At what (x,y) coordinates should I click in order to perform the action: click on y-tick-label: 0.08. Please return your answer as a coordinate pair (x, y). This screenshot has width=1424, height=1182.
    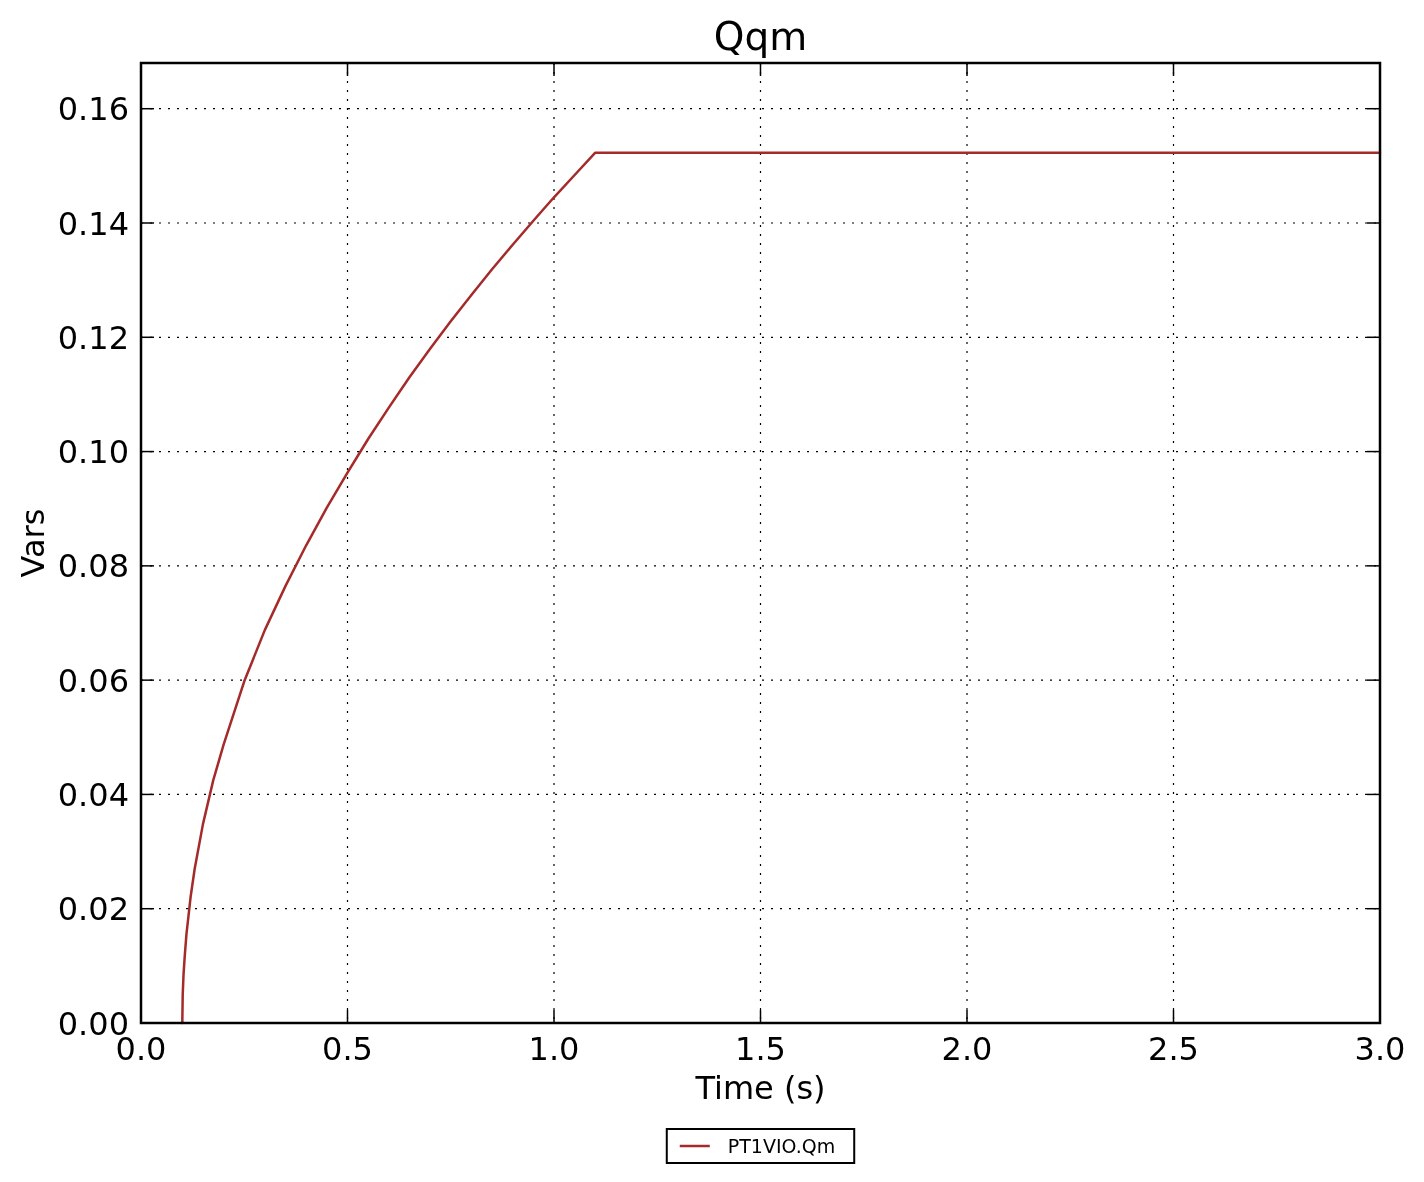
    Looking at the image, I should click on (93, 566).